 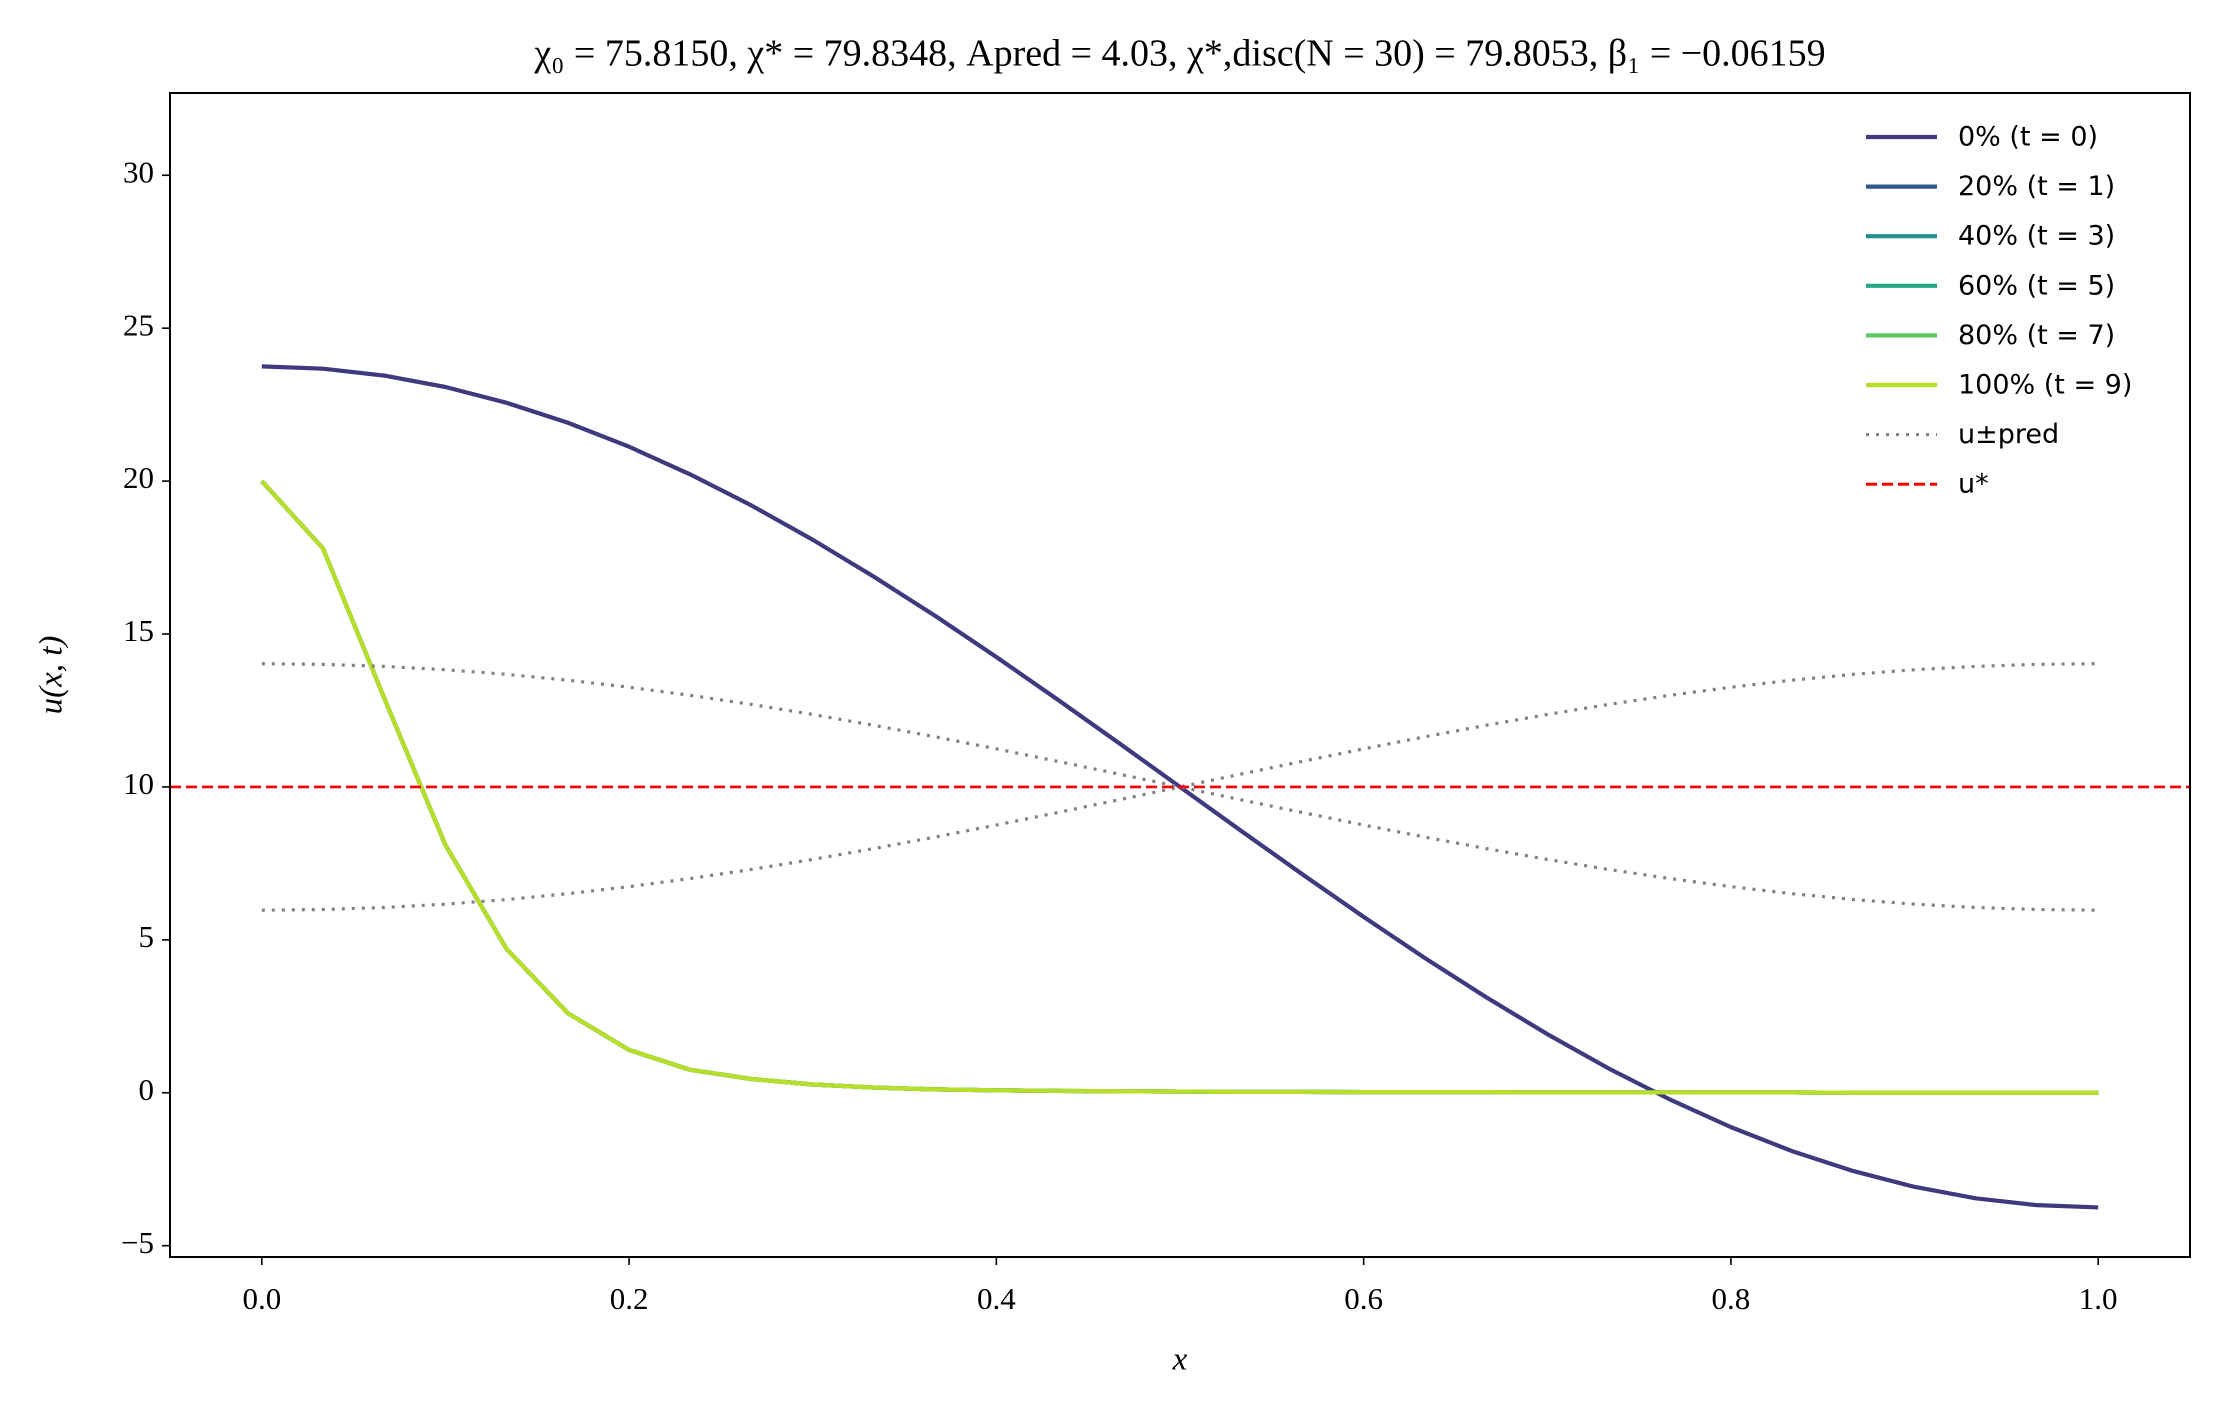 I want to click on y-tick-label: 25, so click(x=138, y=324).